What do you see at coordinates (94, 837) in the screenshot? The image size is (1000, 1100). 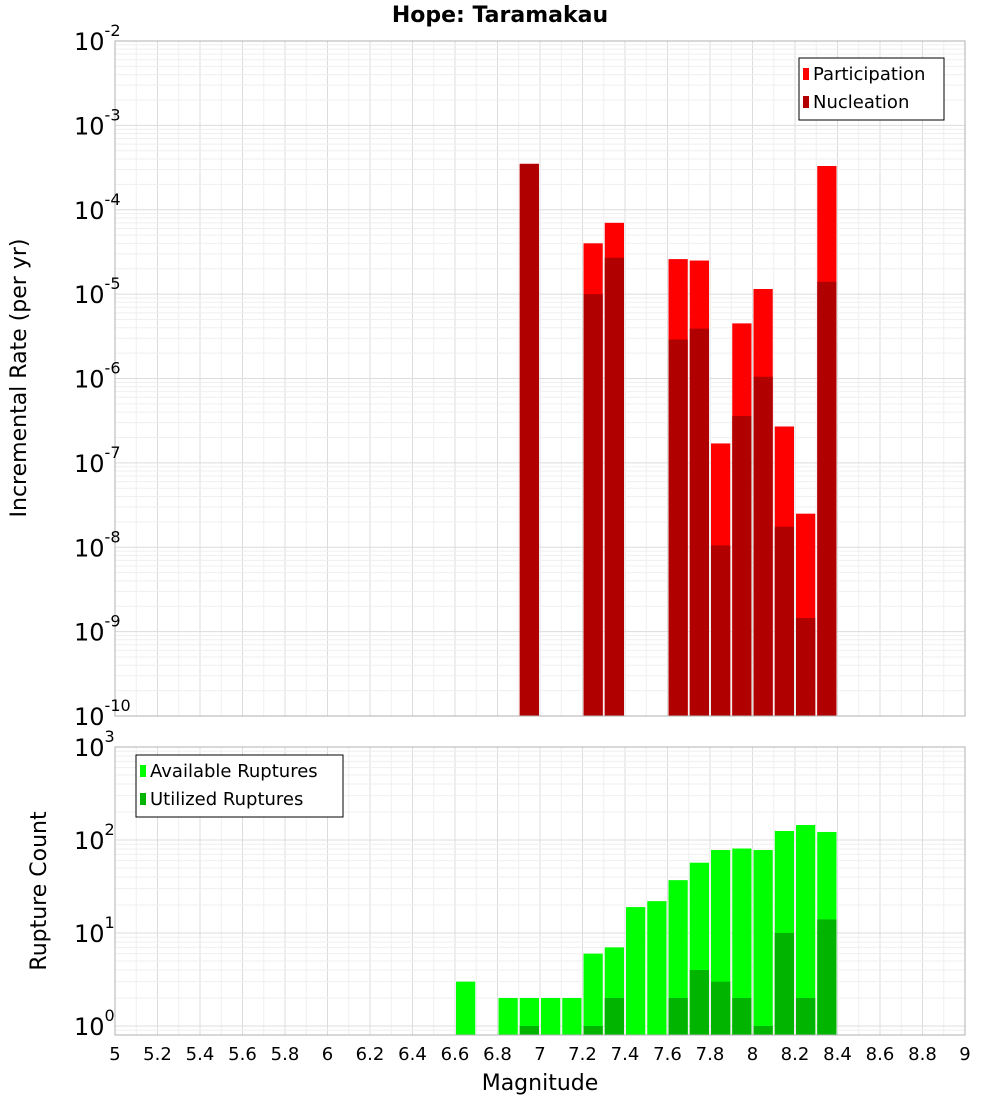 I see `y-tick-label: 10²` at bounding box center [94, 837].